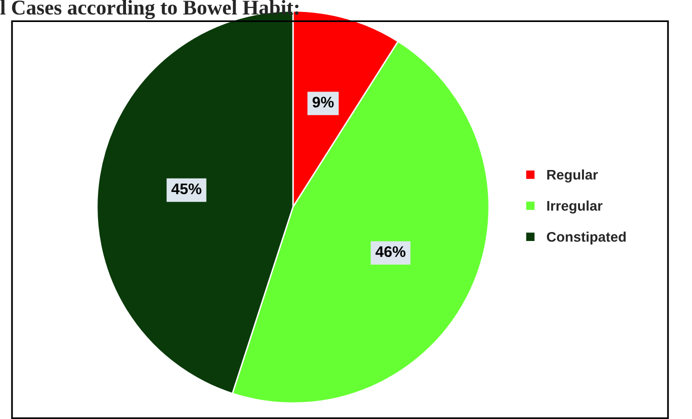  What do you see at coordinates (186, 188) in the screenshot?
I see `data-label: 45%` at bounding box center [186, 188].